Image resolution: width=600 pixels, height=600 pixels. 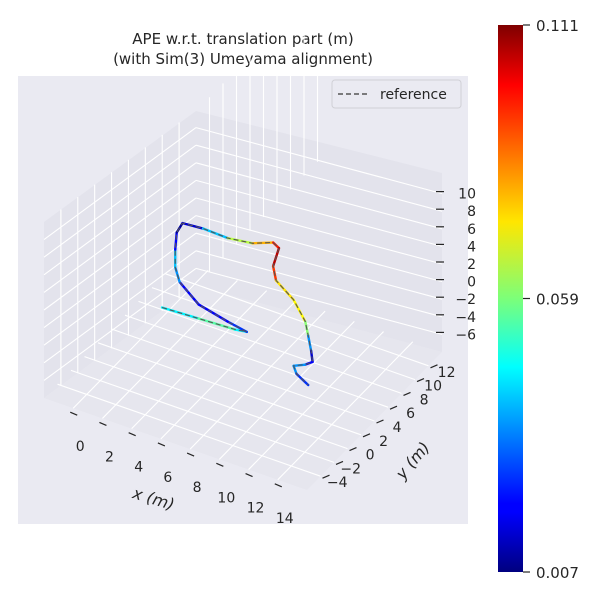 I want to click on y-tick-label-1: −2, so click(x=350, y=469).